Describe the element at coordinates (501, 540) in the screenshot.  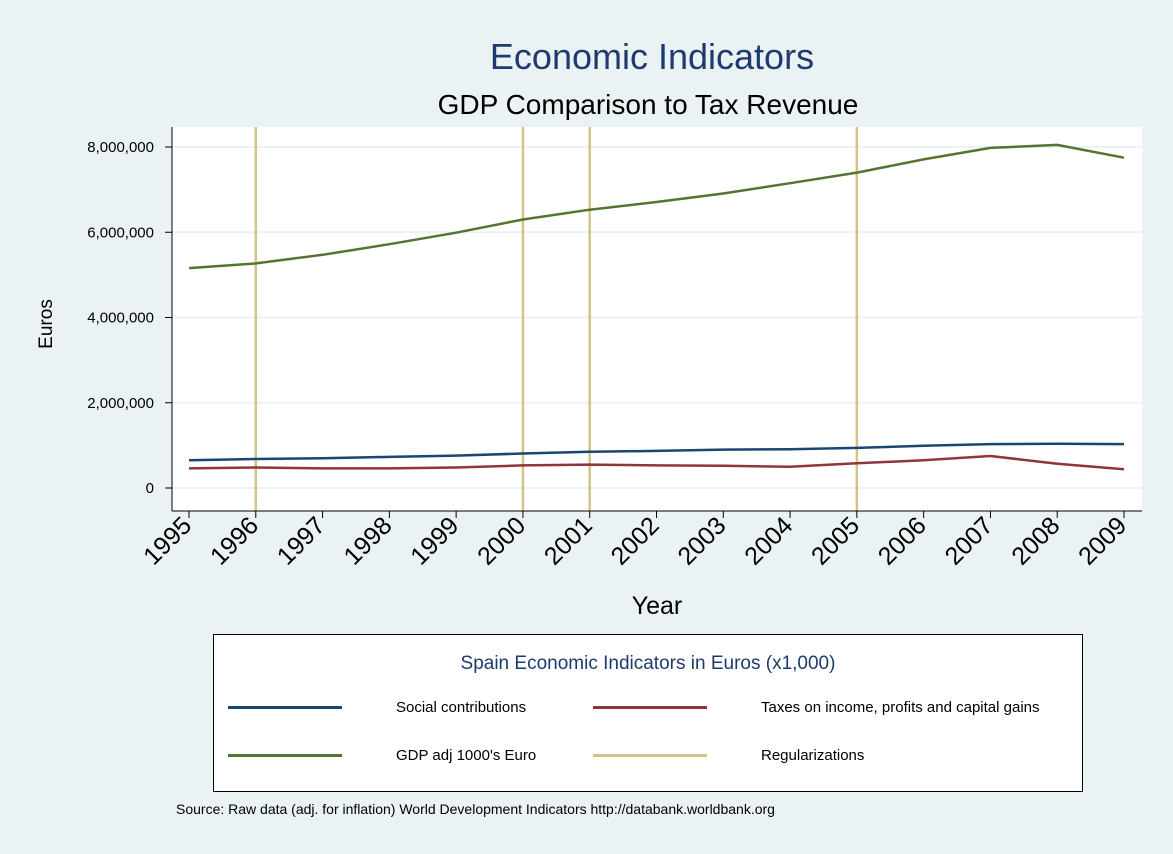
I see `x-tick-label: 2000` at that location.